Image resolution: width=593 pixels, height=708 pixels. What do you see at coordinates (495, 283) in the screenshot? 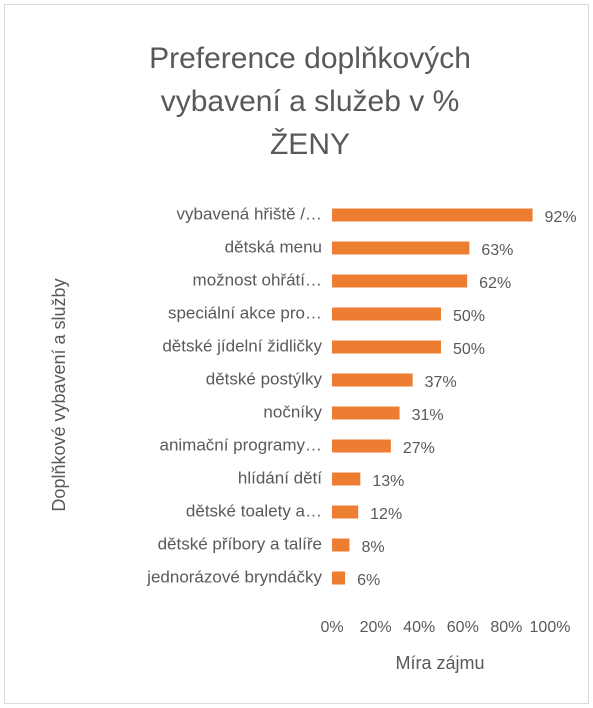
I see `value-label: 62%` at bounding box center [495, 283].